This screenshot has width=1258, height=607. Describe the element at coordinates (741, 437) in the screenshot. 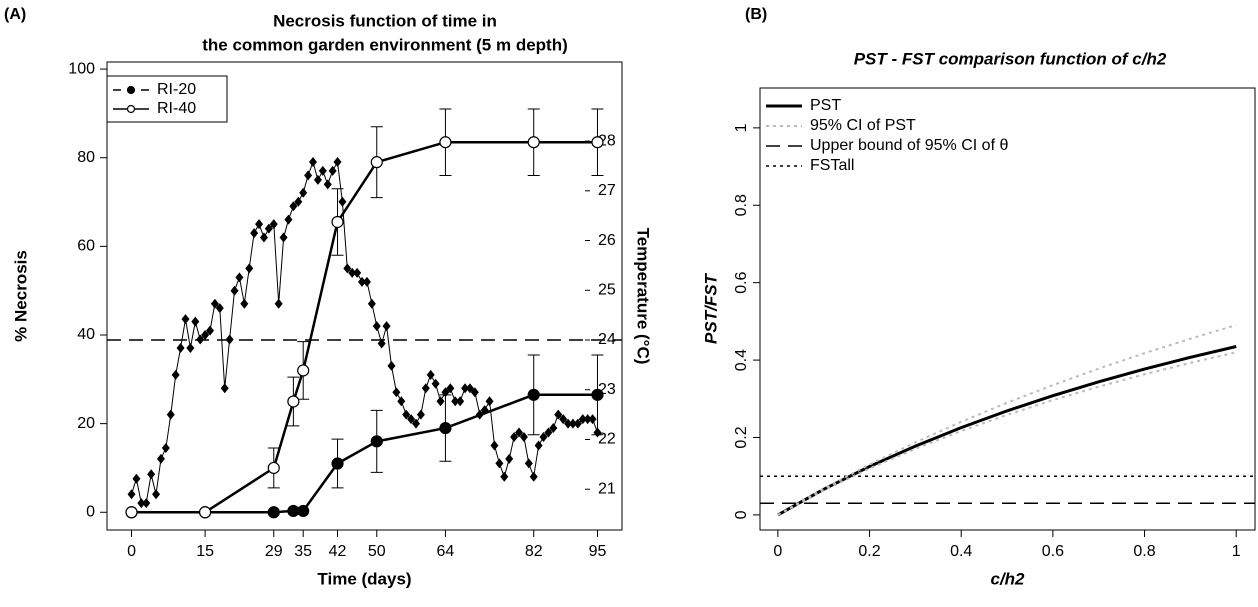

I see `y-tick-label: 0.2` at that location.